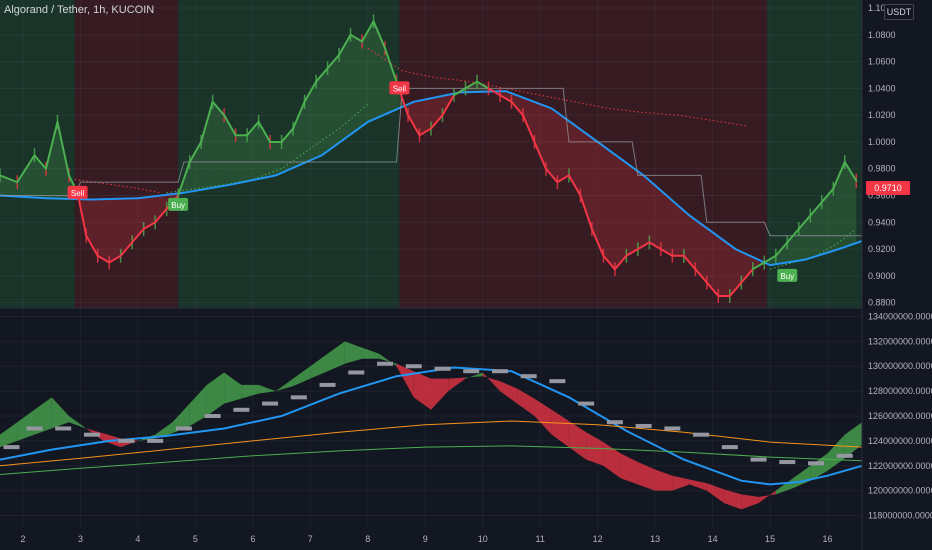  Describe the element at coordinates (195, 539) in the screenshot. I see `time-tick-label: 5` at that location.